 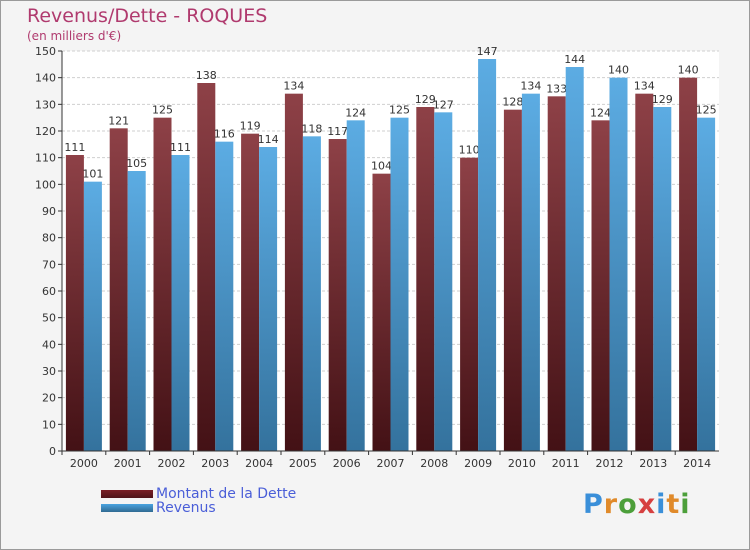 I want to click on y-tick-label: 70, so click(x=49, y=264).